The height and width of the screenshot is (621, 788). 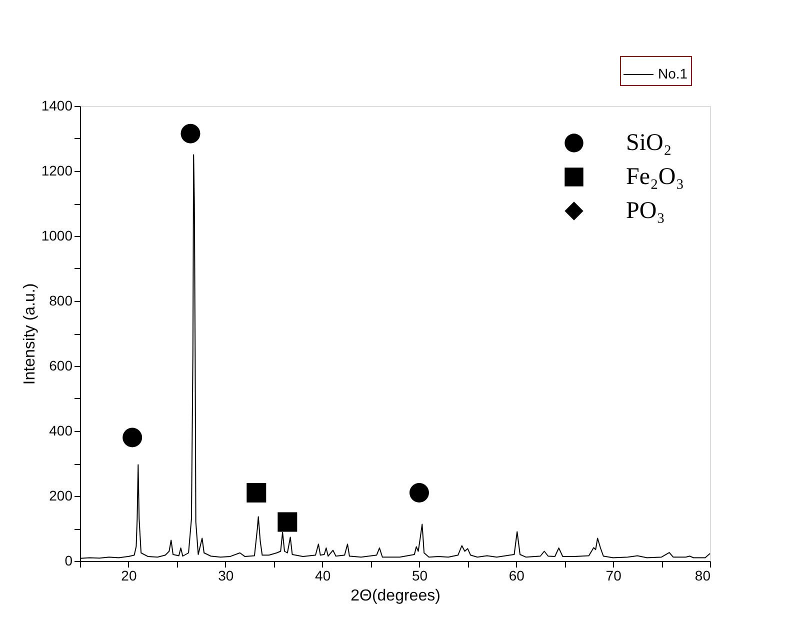 What do you see at coordinates (673, 74) in the screenshot?
I see `legend-label: No.1` at bounding box center [673, 74].